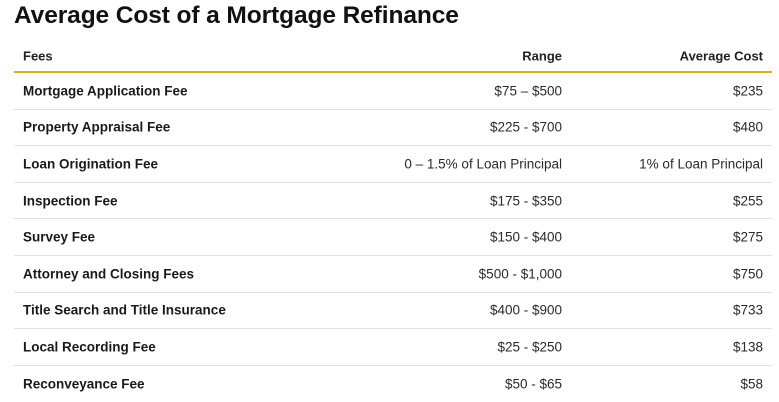 The height and width of the screenshot is (402, 779). Describe the element at coordinates (747, 310) in the screenshot. I see `fee-average-cost: $733` at that location.